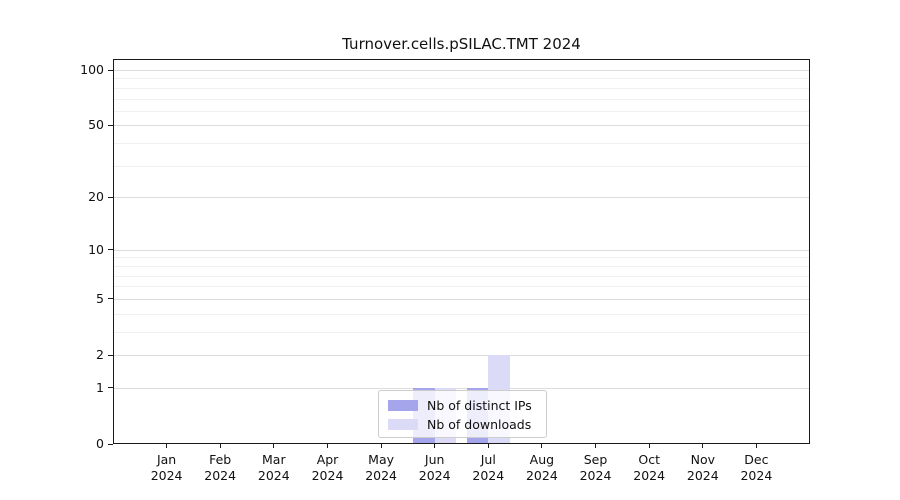 The width and height of the screenshot is (900, 500). What do you see at coordinates (274, 459) in the screenshot?
I see `x-tick-label-line: Mar` at bounding box center [274, 459].